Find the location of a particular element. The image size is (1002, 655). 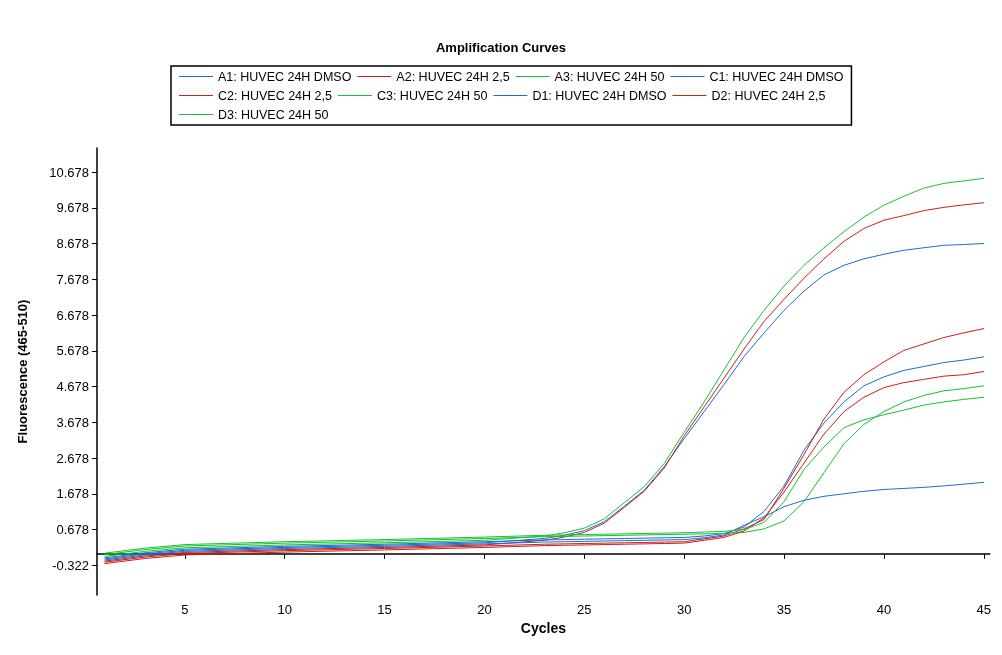

y-tick-label: 3.678 is located at coordinates (72, 422).